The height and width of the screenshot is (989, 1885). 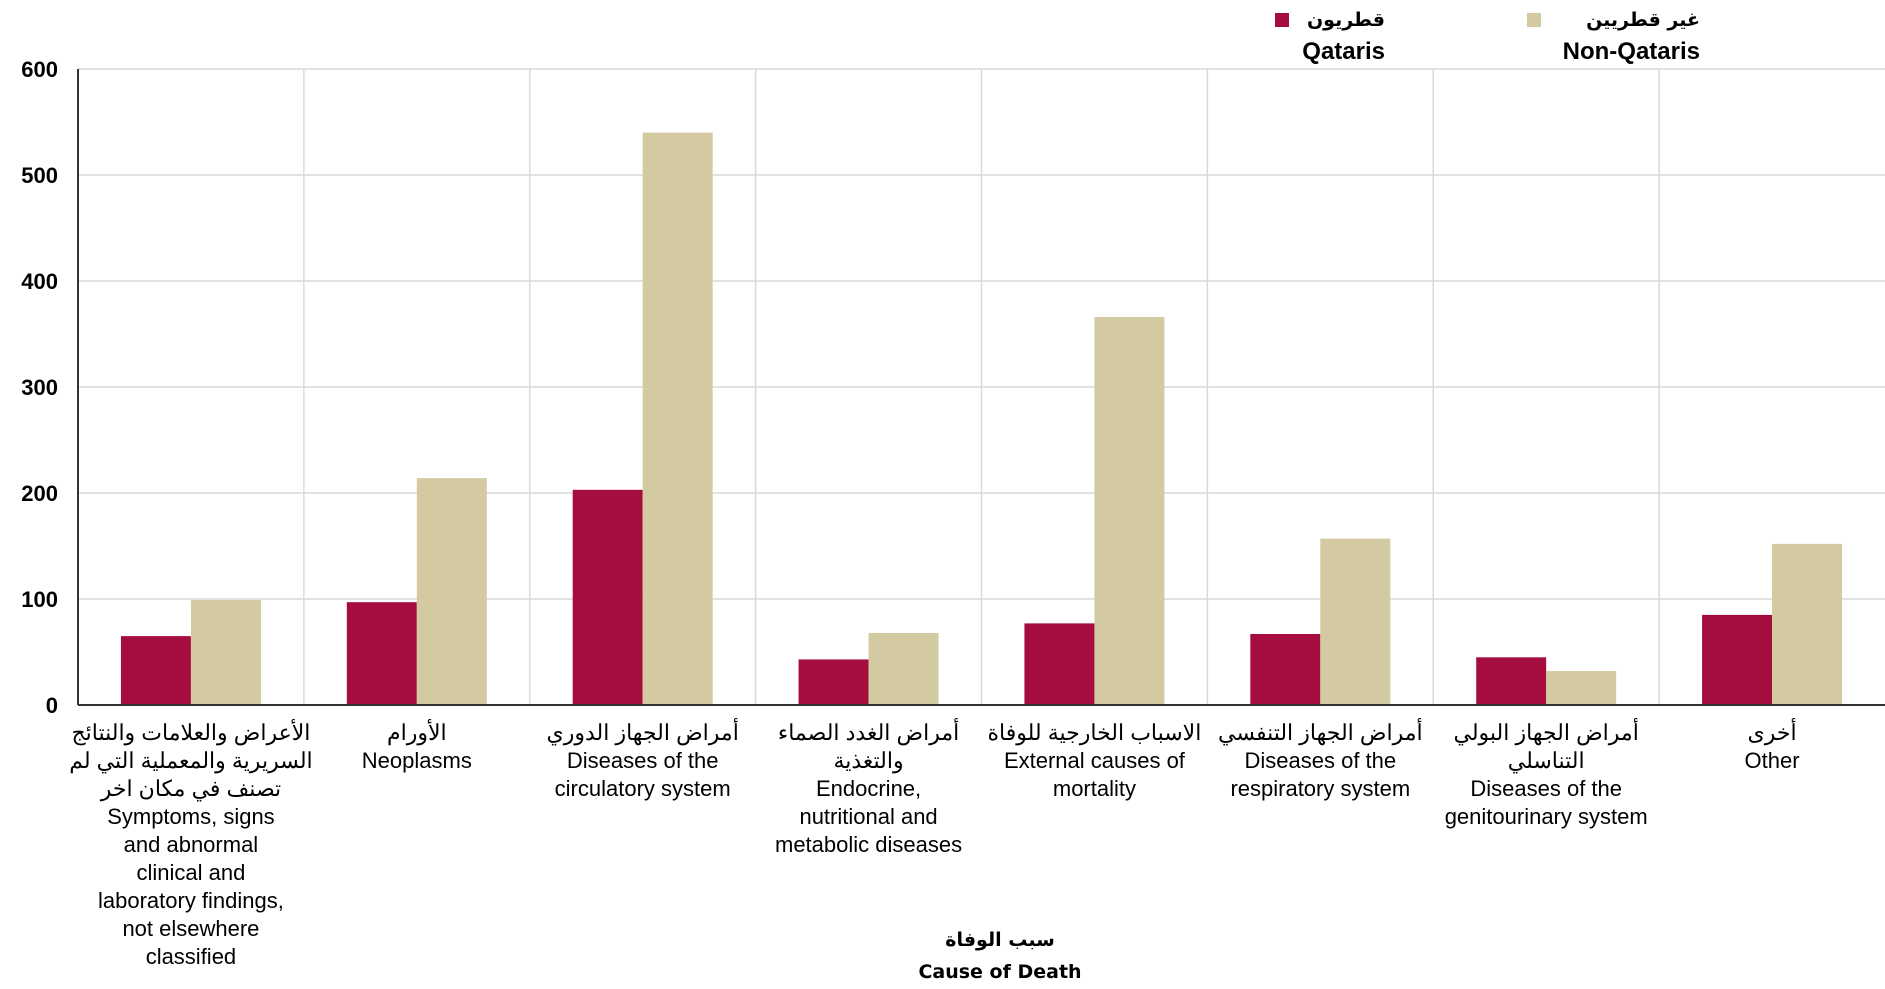 I want to click on x-axis-title-line: Cause of Death, so click(x=999, y=972).